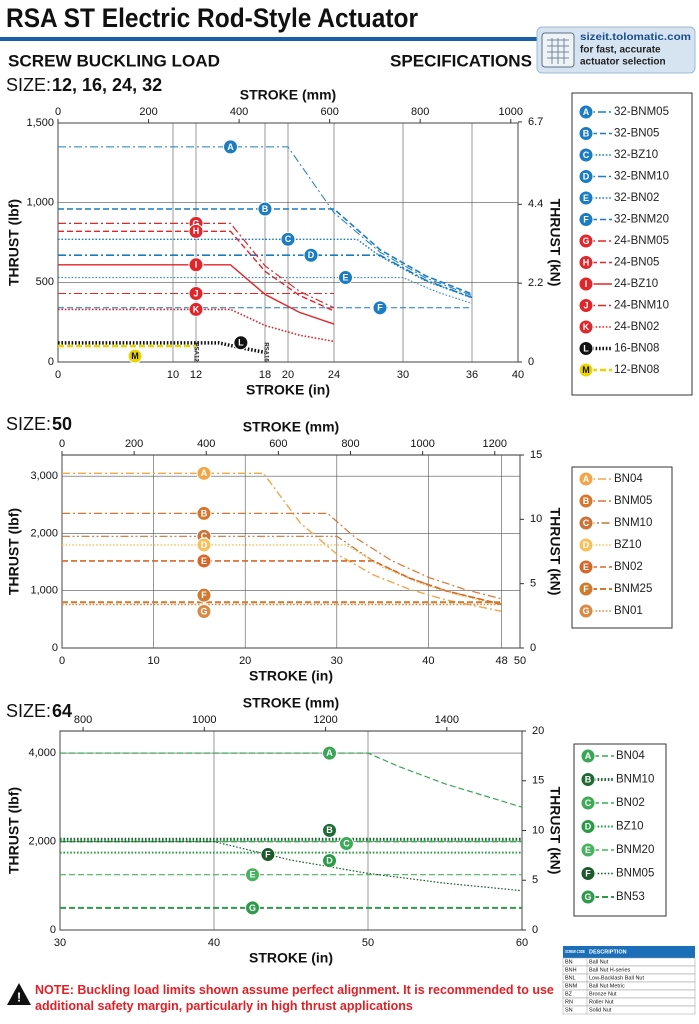  I want to click on y-tick-label: 1,500, so click(40, 123).